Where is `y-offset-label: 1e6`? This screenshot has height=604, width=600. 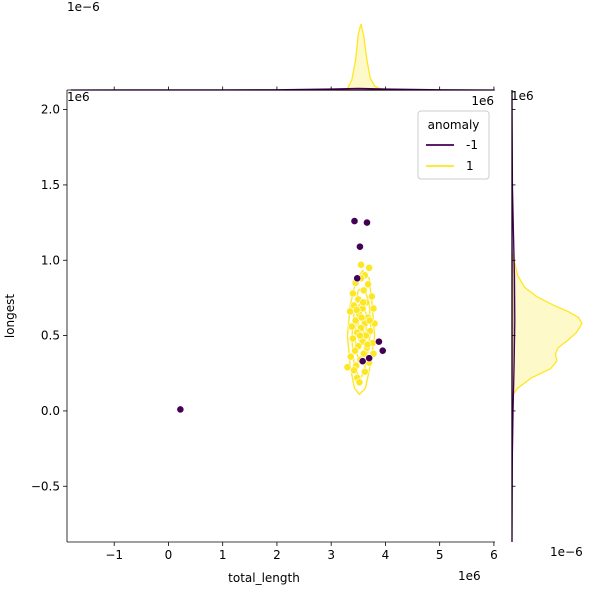
y-offset-label: 1e6 is located at coordinates (78, 97).